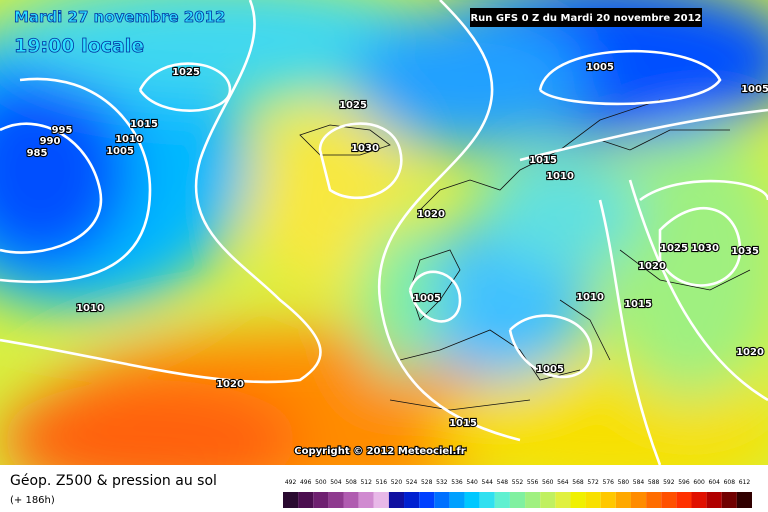 The image size is (768, 512). Describe the element at coordinates (578, 482) in the screenshot. I see `legend-label: 568` at that location.